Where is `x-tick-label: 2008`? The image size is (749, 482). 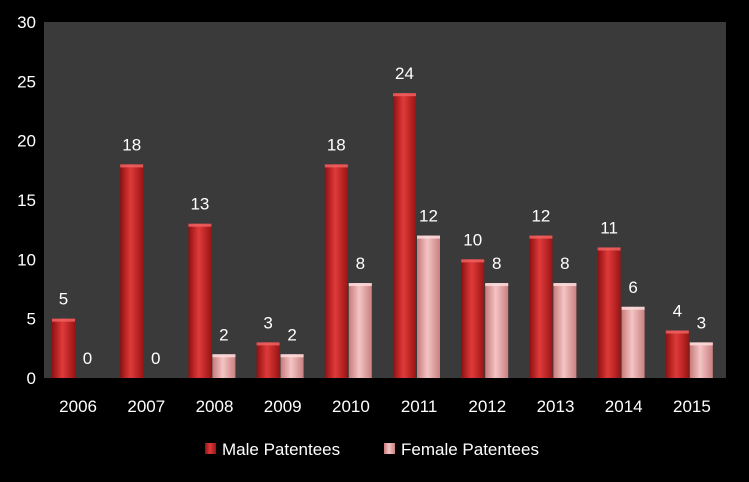 x-tick-label: 2008 is located at coordinates (215, 406).